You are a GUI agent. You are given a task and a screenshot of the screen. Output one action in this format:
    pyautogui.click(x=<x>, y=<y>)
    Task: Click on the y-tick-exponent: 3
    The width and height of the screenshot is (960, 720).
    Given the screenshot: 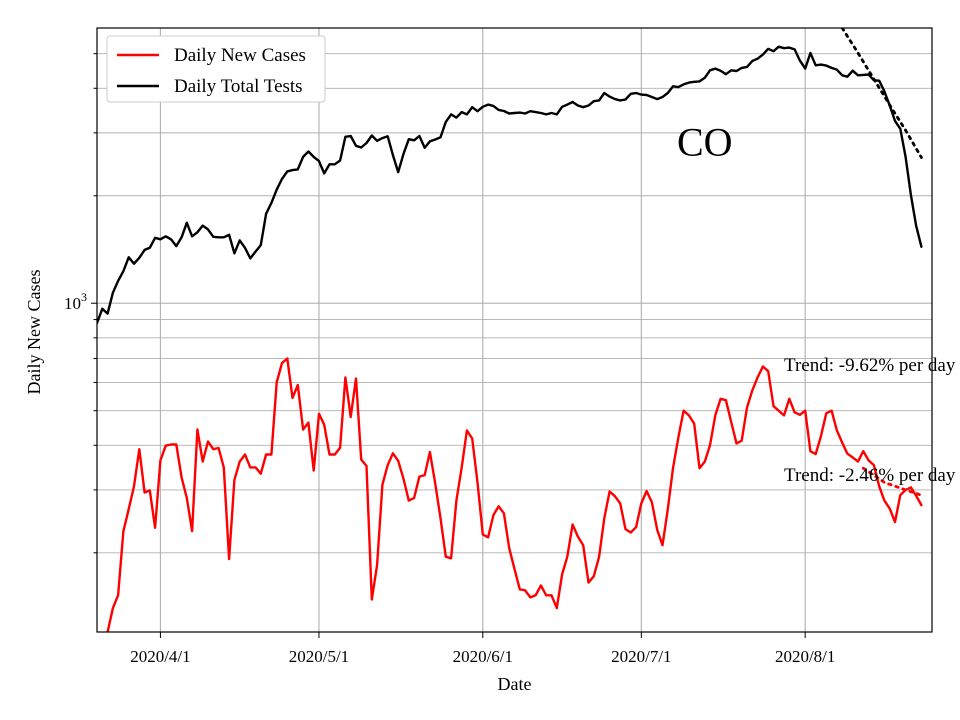 What is the action you would take?
    pyautogui.click(x=84, y=297)
    